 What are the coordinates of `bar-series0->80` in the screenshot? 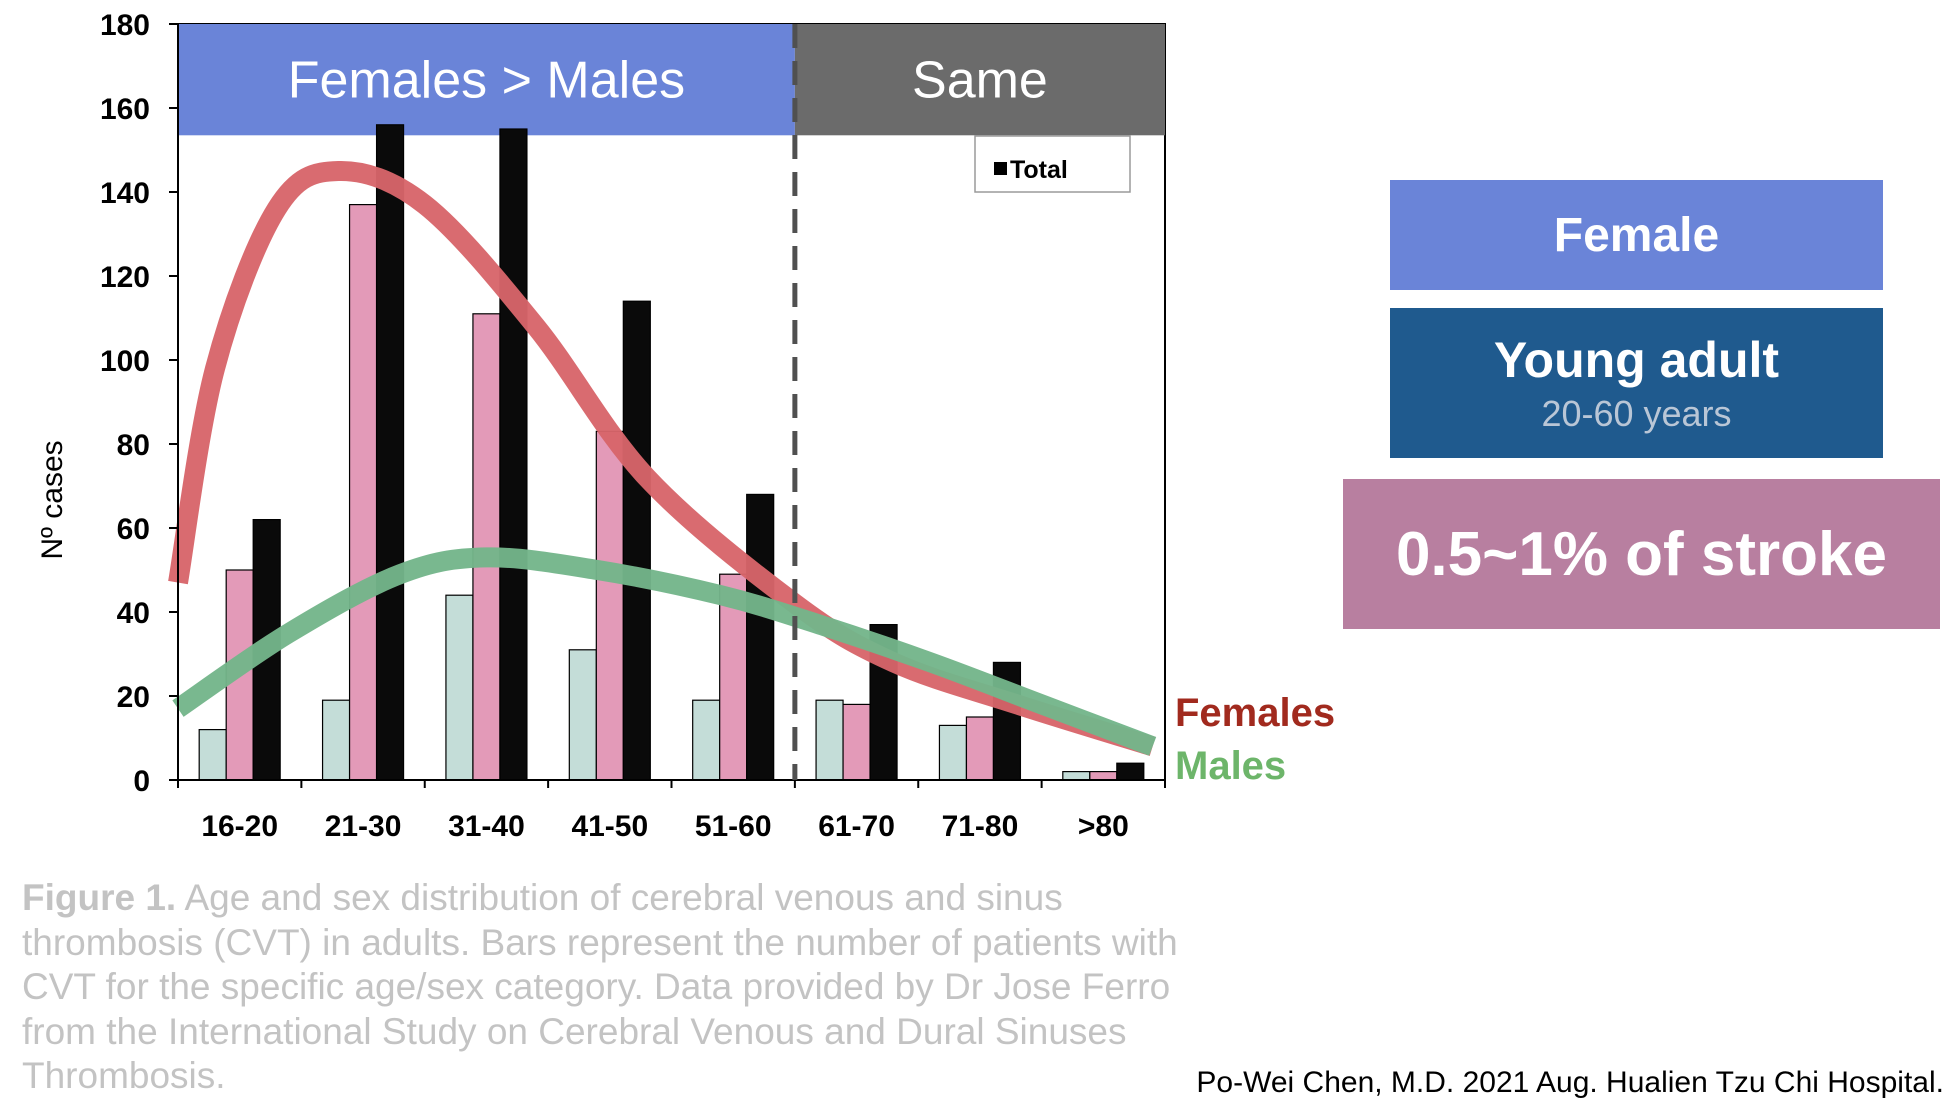 It's located at (1076, 775).